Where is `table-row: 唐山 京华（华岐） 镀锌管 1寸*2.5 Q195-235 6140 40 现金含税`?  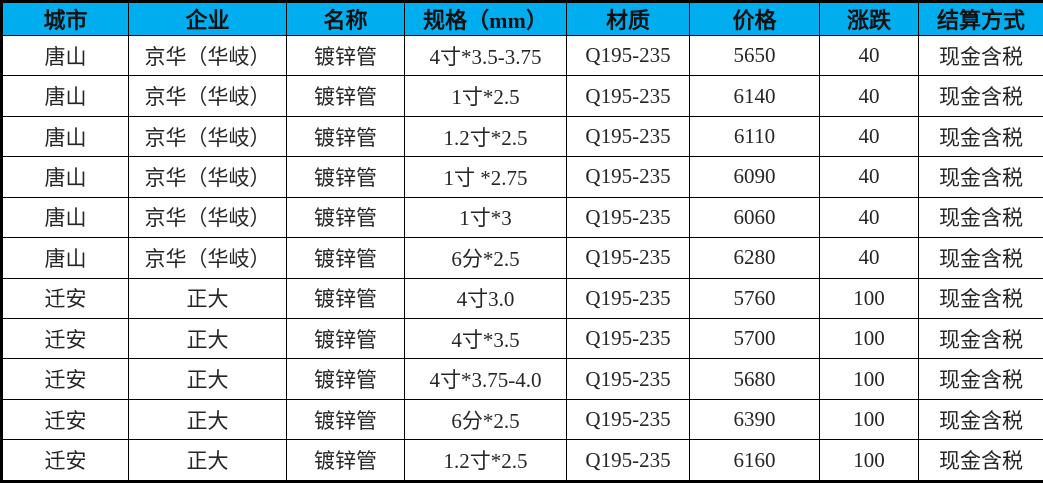
table-row: 唐山 京华（华岐） 镀锌管 1寸*2.5 Q195-235 6140 40 现金含税 is located at coordinates (522, 96).